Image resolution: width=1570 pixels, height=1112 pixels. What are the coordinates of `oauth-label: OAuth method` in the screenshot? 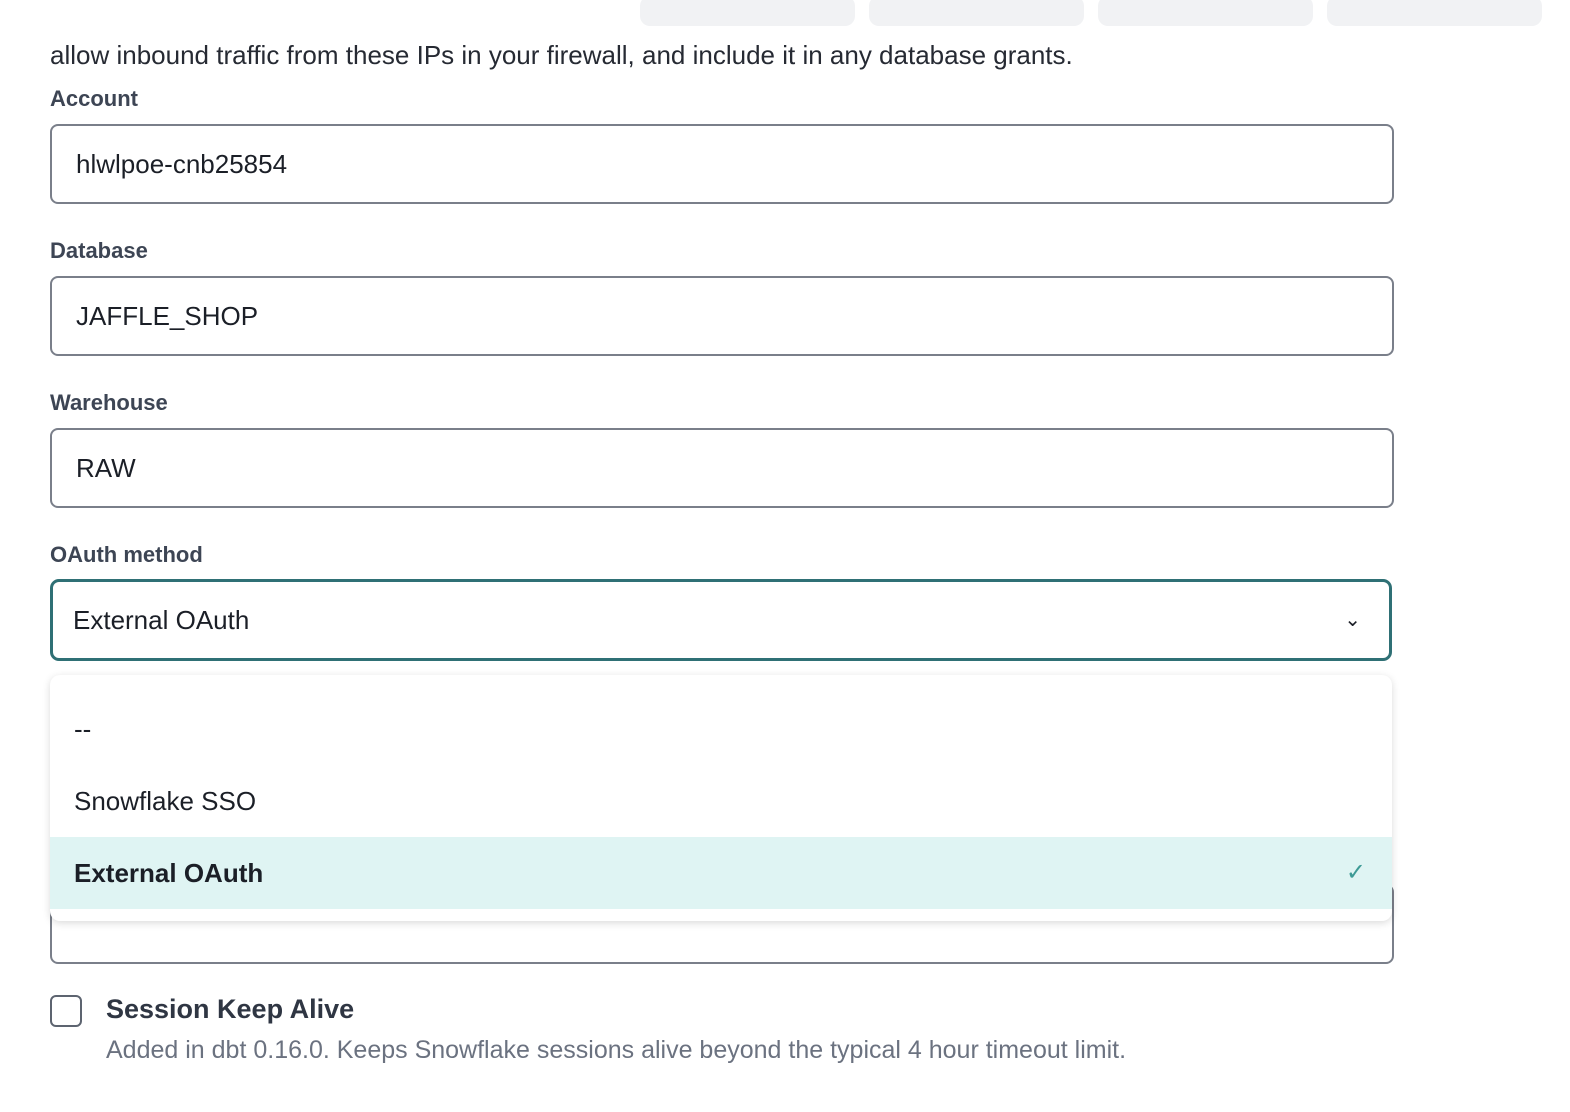 It's located at (126, 554).